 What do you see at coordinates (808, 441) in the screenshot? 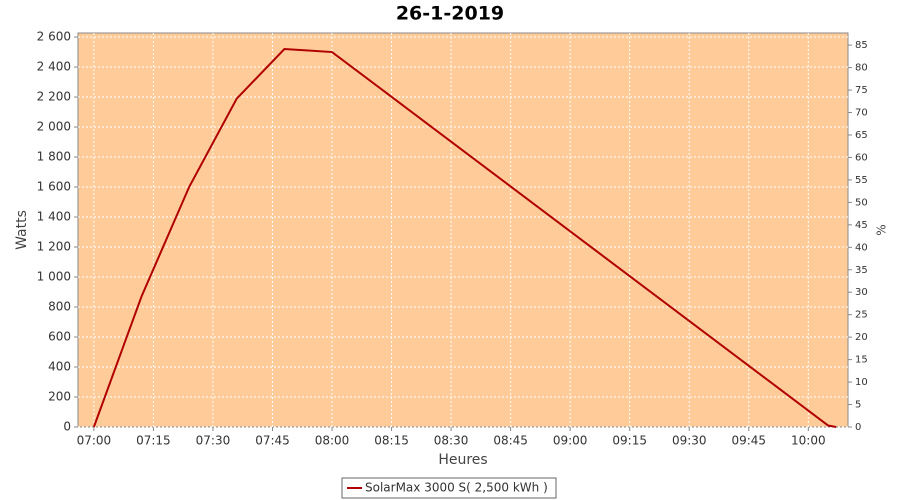
I see `x-tick-label: 10:00` at bounding box center [808, 441].